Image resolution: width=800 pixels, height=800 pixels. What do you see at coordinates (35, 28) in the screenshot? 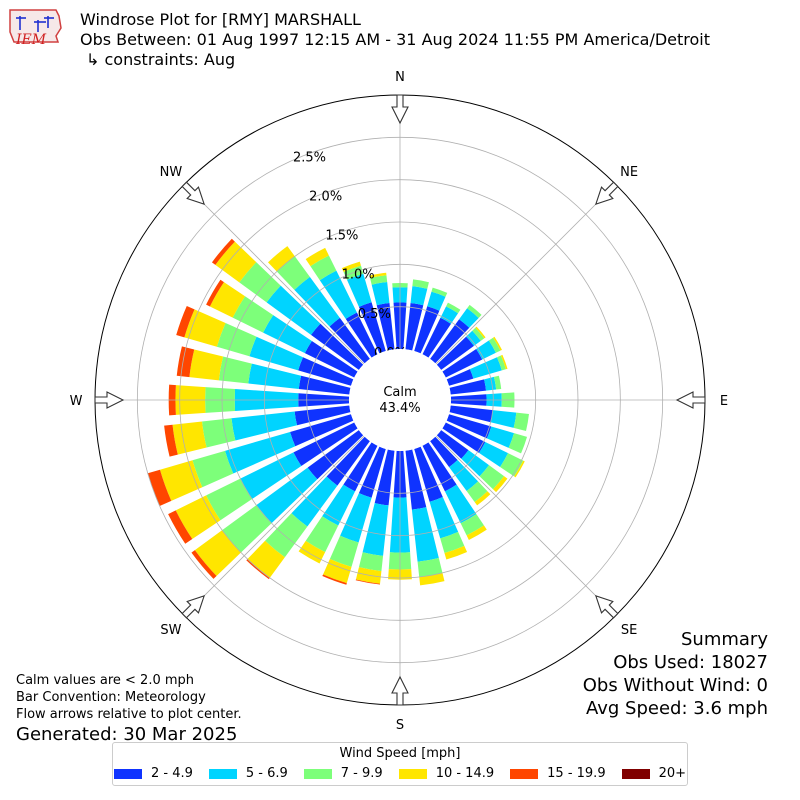
I see `iem-logo: IEM` at bounding box center [35, 28].